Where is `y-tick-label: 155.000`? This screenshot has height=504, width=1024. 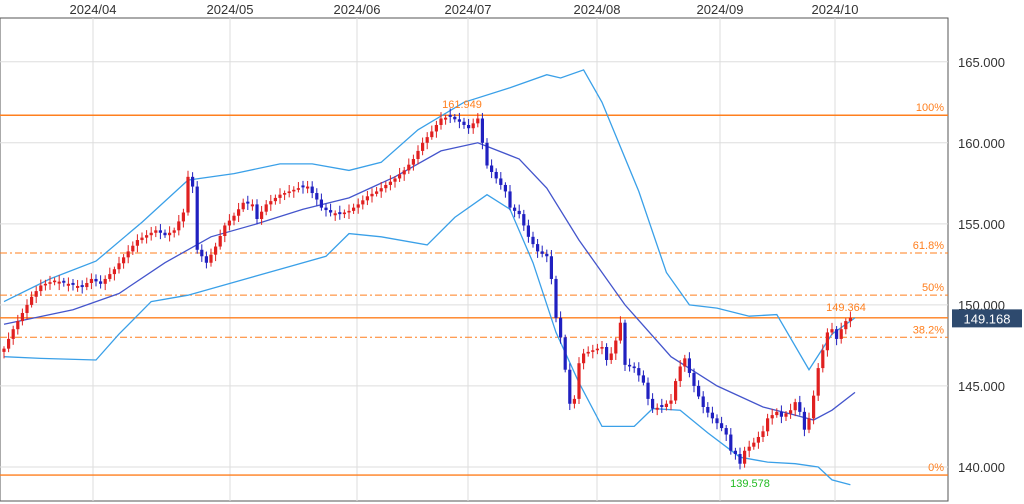 y-tick-label: 155.000 is located at coordinates (981, 224).